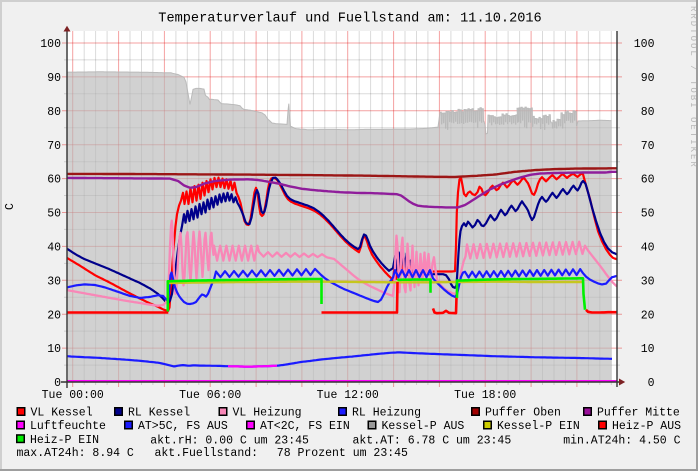 Image resolution: width=698 pixels, height=471 pixels. What do you see at coordinates (305, 426) in the screenshot?
I see `svg-text: AT<2C, FS EIN` at bounding box center [305, 426].